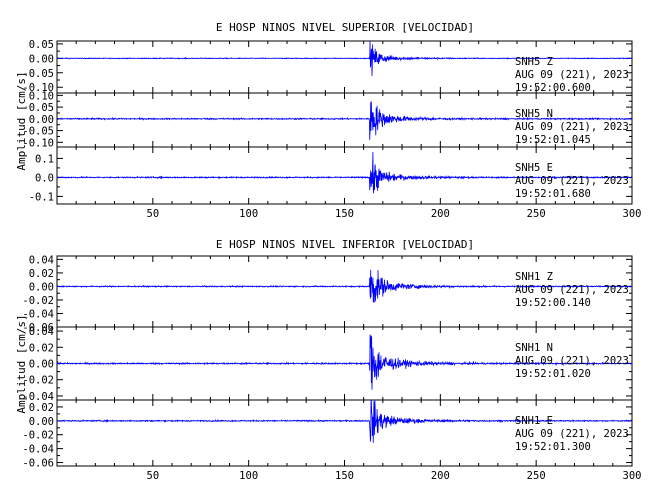 The image size is (650, 500). Describe the element at coordinates (44, 178) in the screenshot. I see `y-tick-label: 0.0` at that location.